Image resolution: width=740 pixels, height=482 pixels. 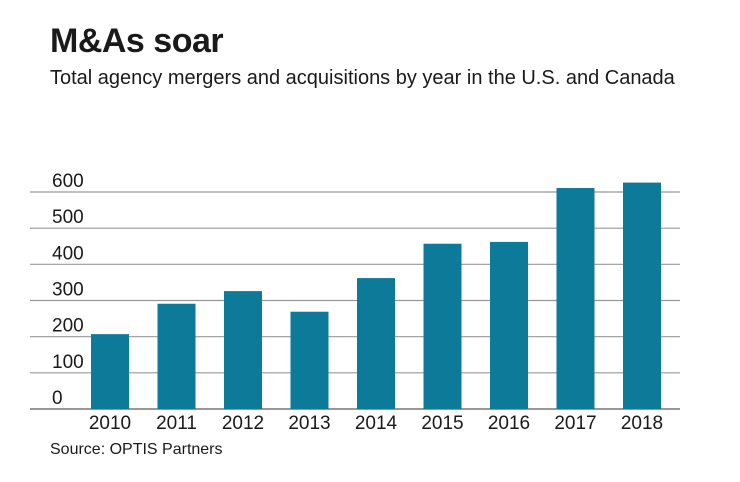 I want to click on x-tick-label: 2015, so click(x=442, y=423).